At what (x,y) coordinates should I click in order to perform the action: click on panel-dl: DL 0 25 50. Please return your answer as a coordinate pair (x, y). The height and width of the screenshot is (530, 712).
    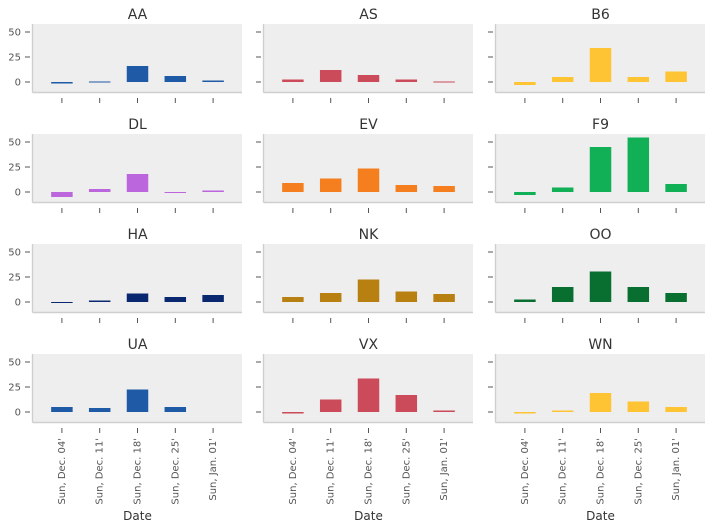
    Looking at the image, I should click on (125, 165).